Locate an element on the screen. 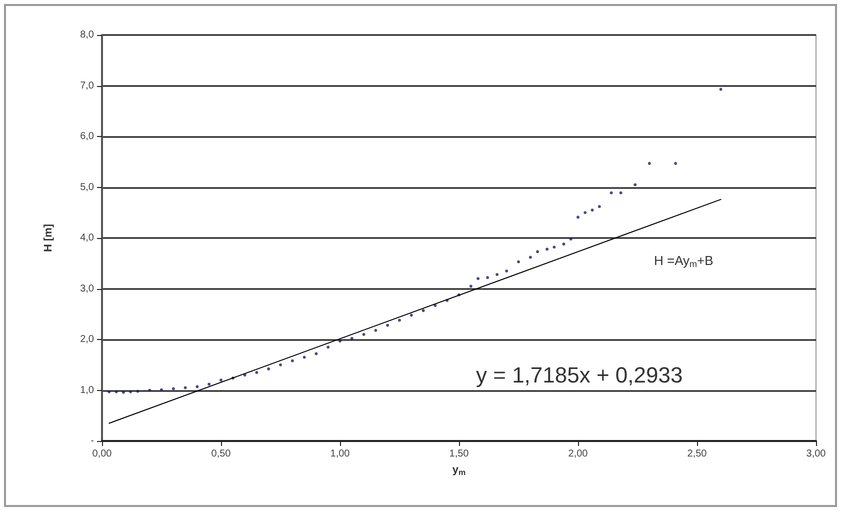  y-tick-label: 7,0 is located at coordinates (87, 86).